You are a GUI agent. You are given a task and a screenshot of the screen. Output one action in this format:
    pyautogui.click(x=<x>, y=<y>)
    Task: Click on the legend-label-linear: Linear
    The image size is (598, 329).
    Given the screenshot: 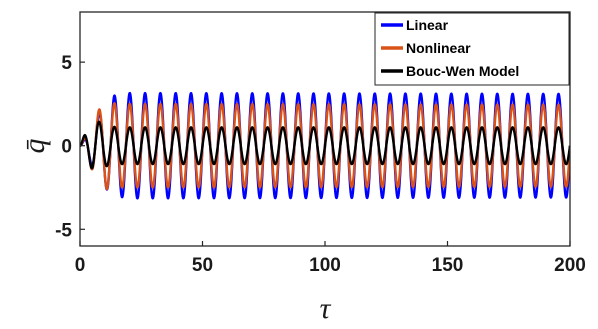 What is the action you would take?
    pyautogui.click(x=427, y=25)
    